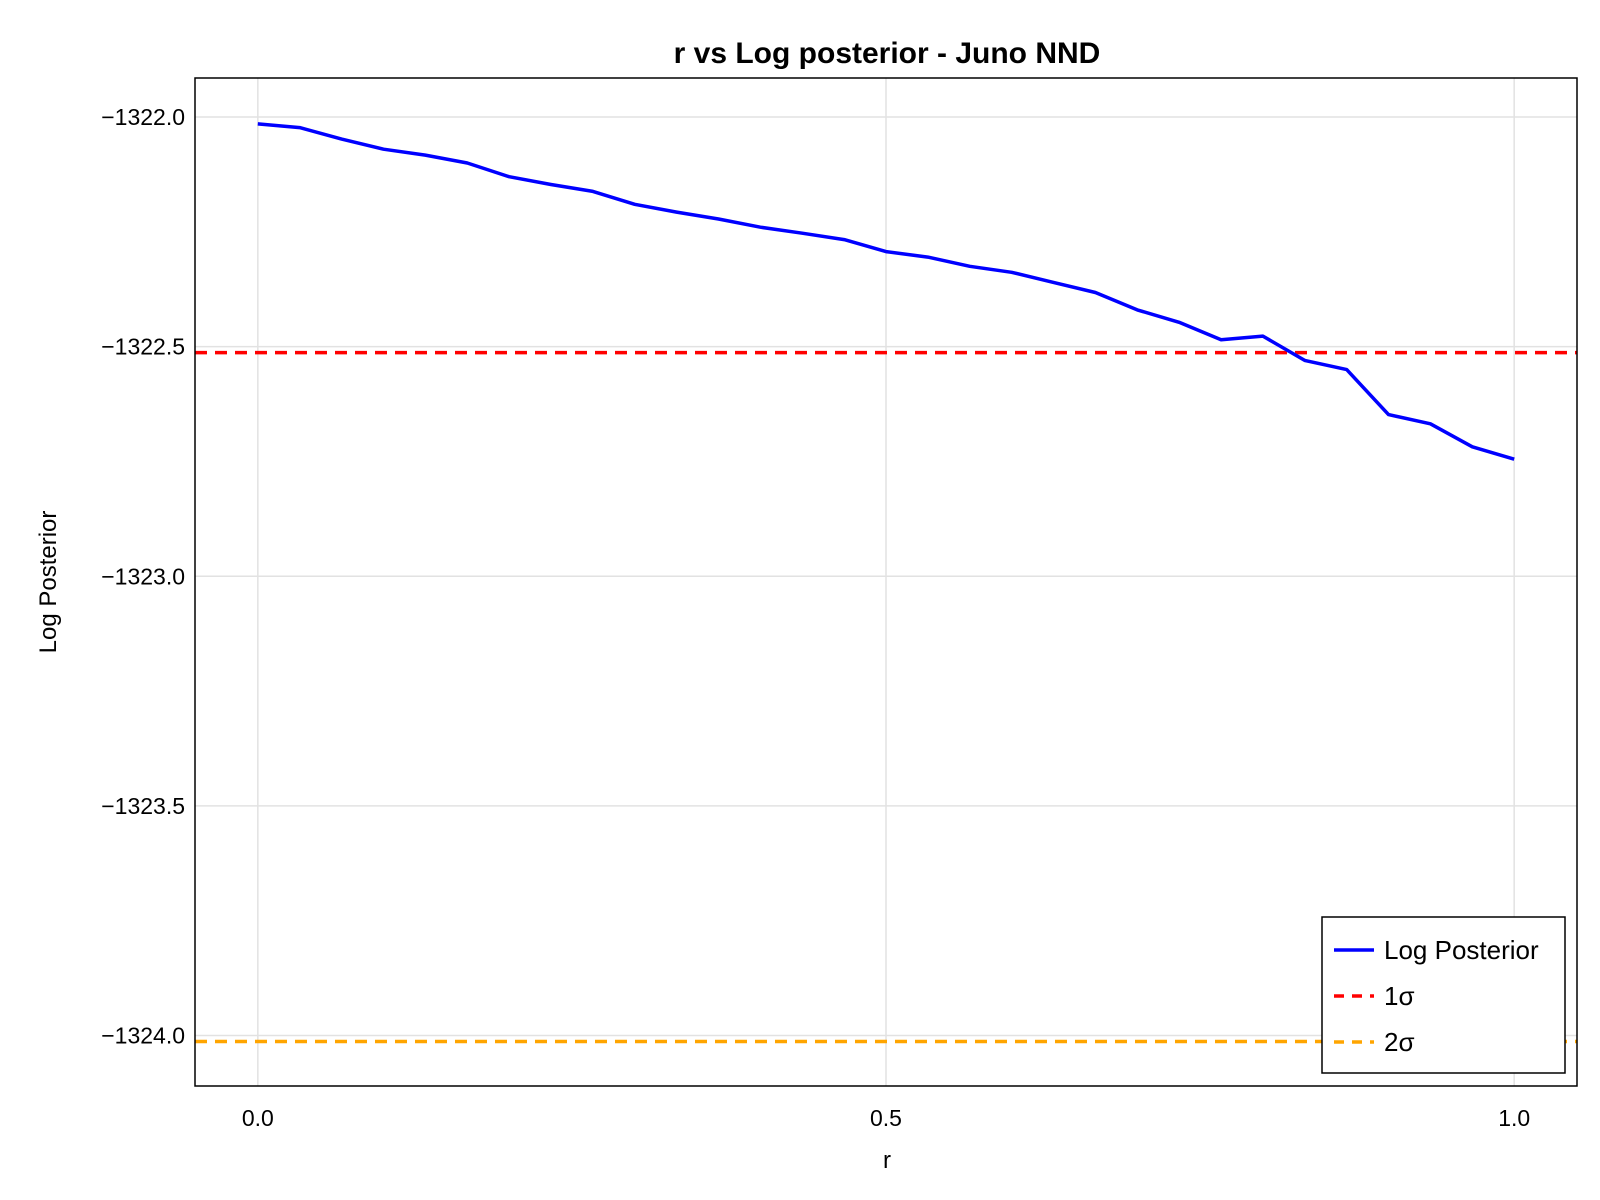  Describe the element at coordinates (1399, 996) in the screenshot. I see `legend-label: 1σ` at that location.